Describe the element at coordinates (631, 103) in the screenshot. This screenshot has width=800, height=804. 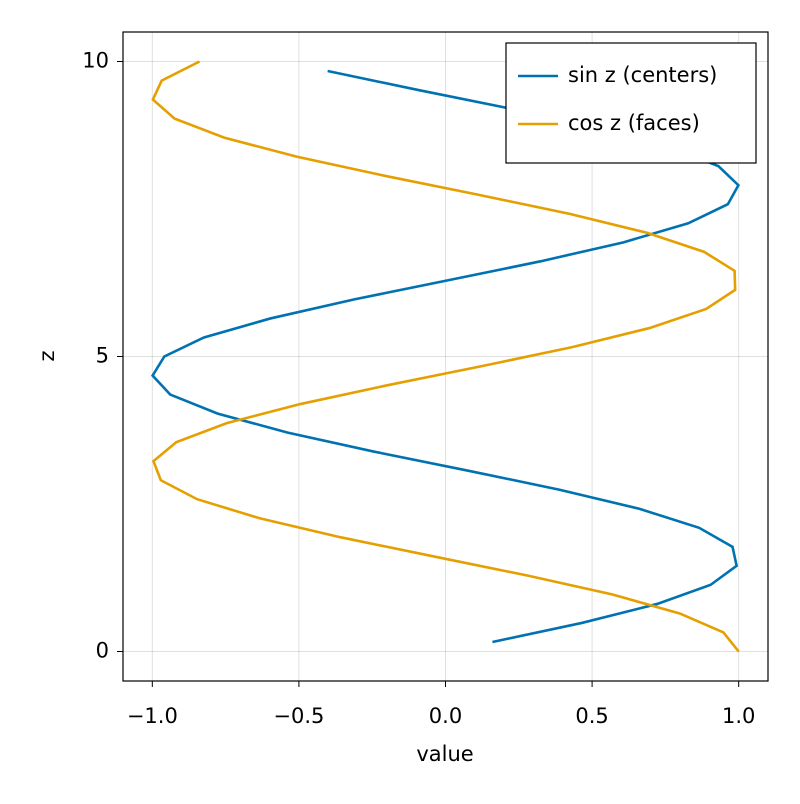
I see `legend-box` at that location.